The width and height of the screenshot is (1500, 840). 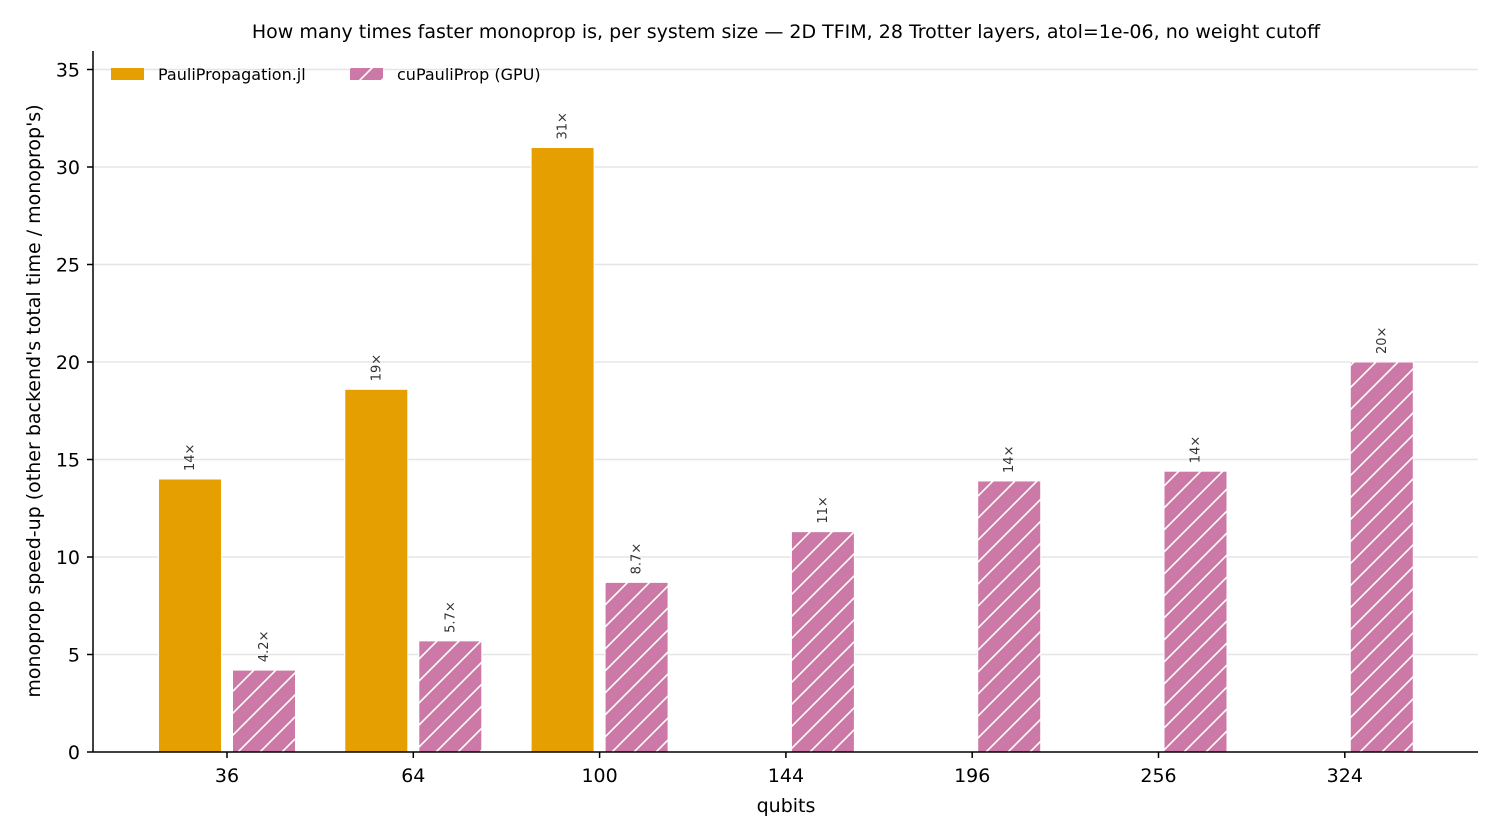 I want to click on y-tick-label-15: 15, so click(x=68, y=461).